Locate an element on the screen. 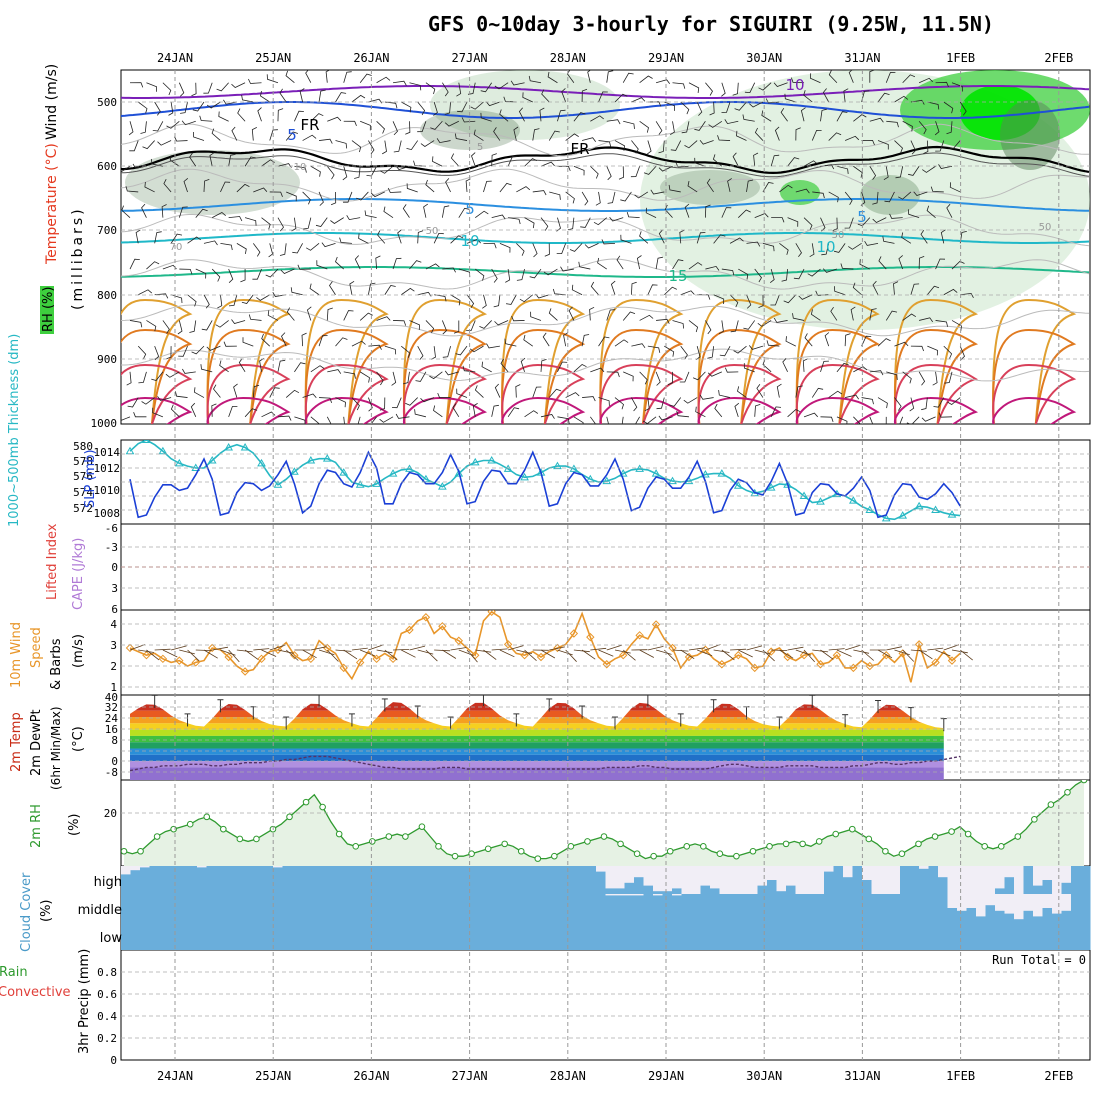 This screenshot has height=1100, width=1100. contour-label: 5 is located at coordinates (292, 135).